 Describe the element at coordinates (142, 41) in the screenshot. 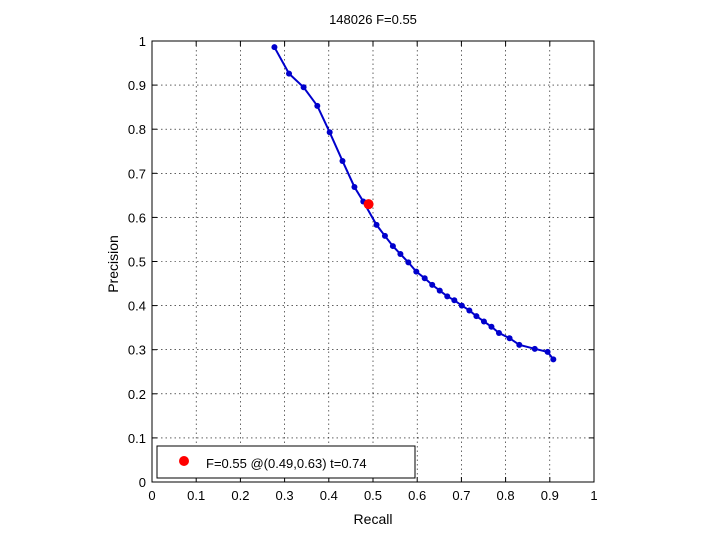

I see `y-tick-label: 1` at that location.